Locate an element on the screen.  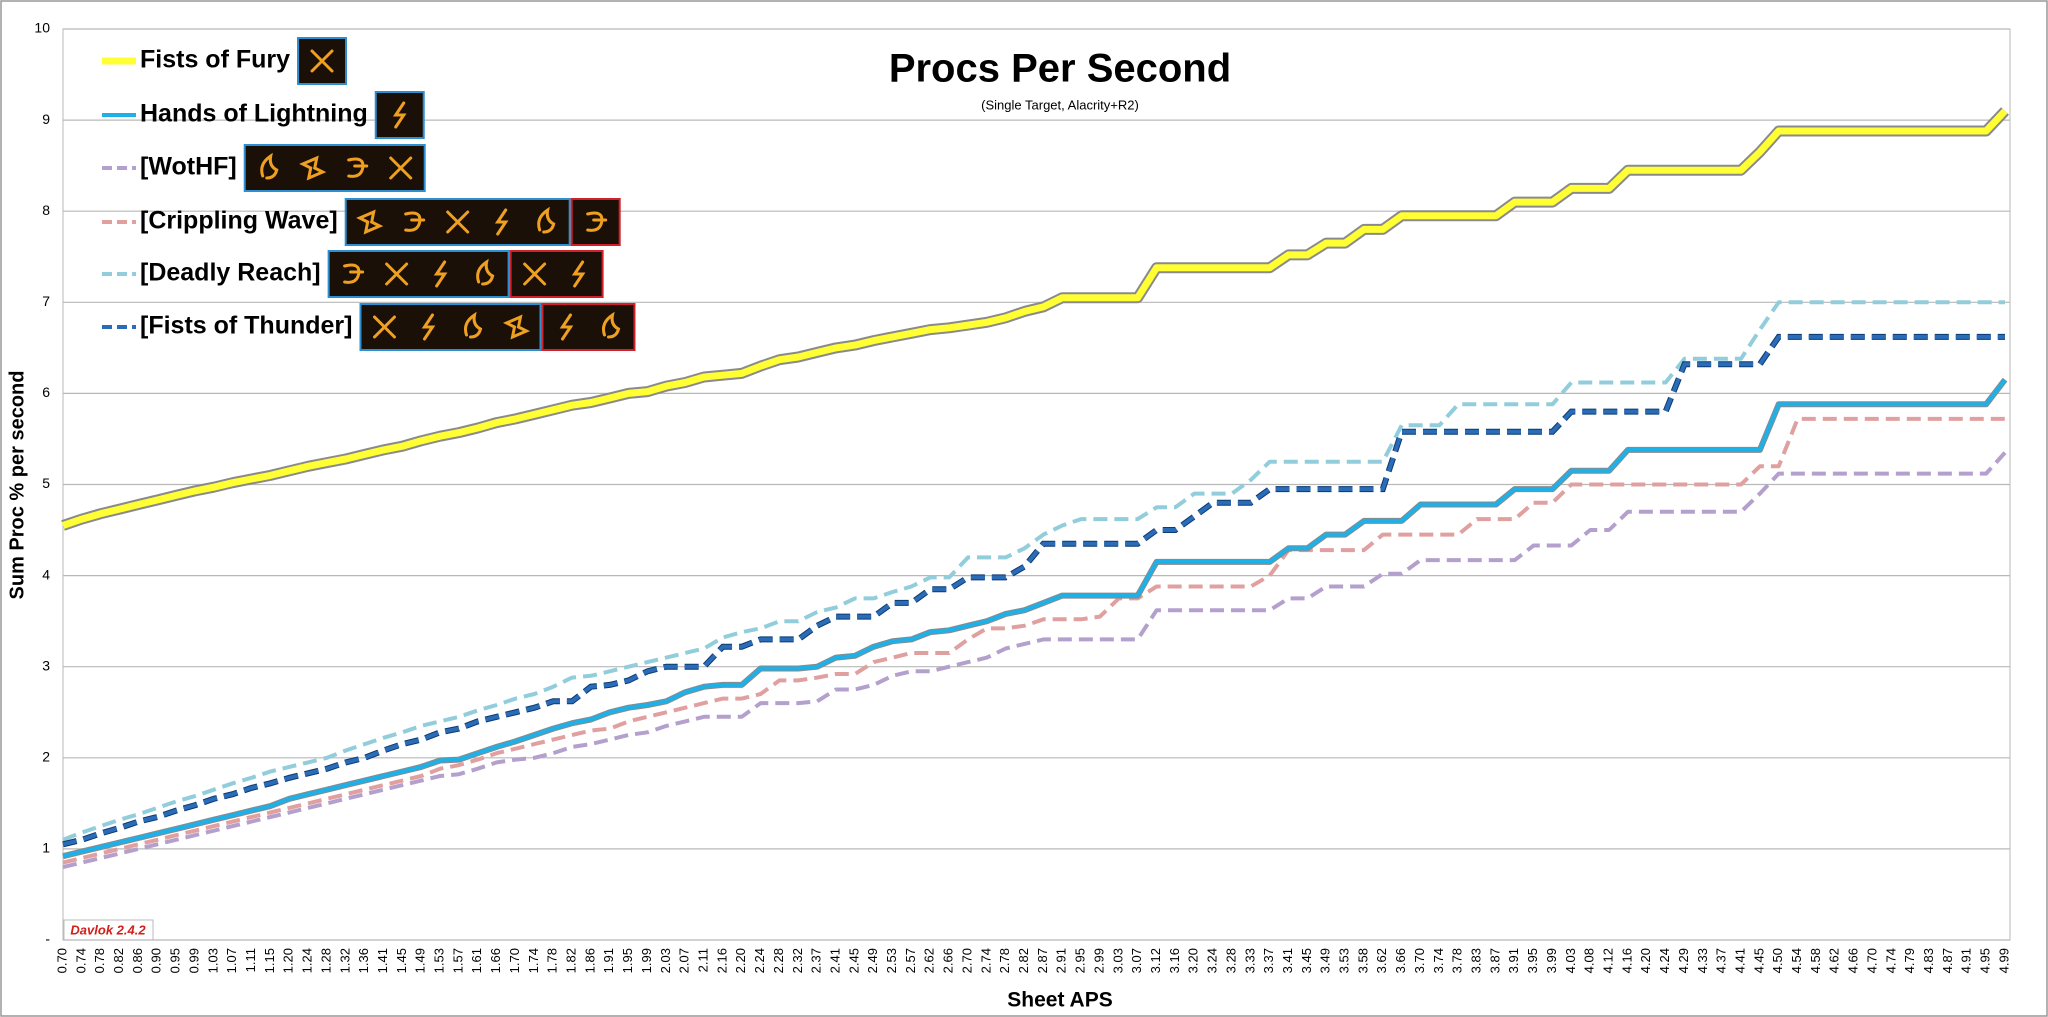
x-tick-label: 3.33 is located at coordinates (1249, 960).